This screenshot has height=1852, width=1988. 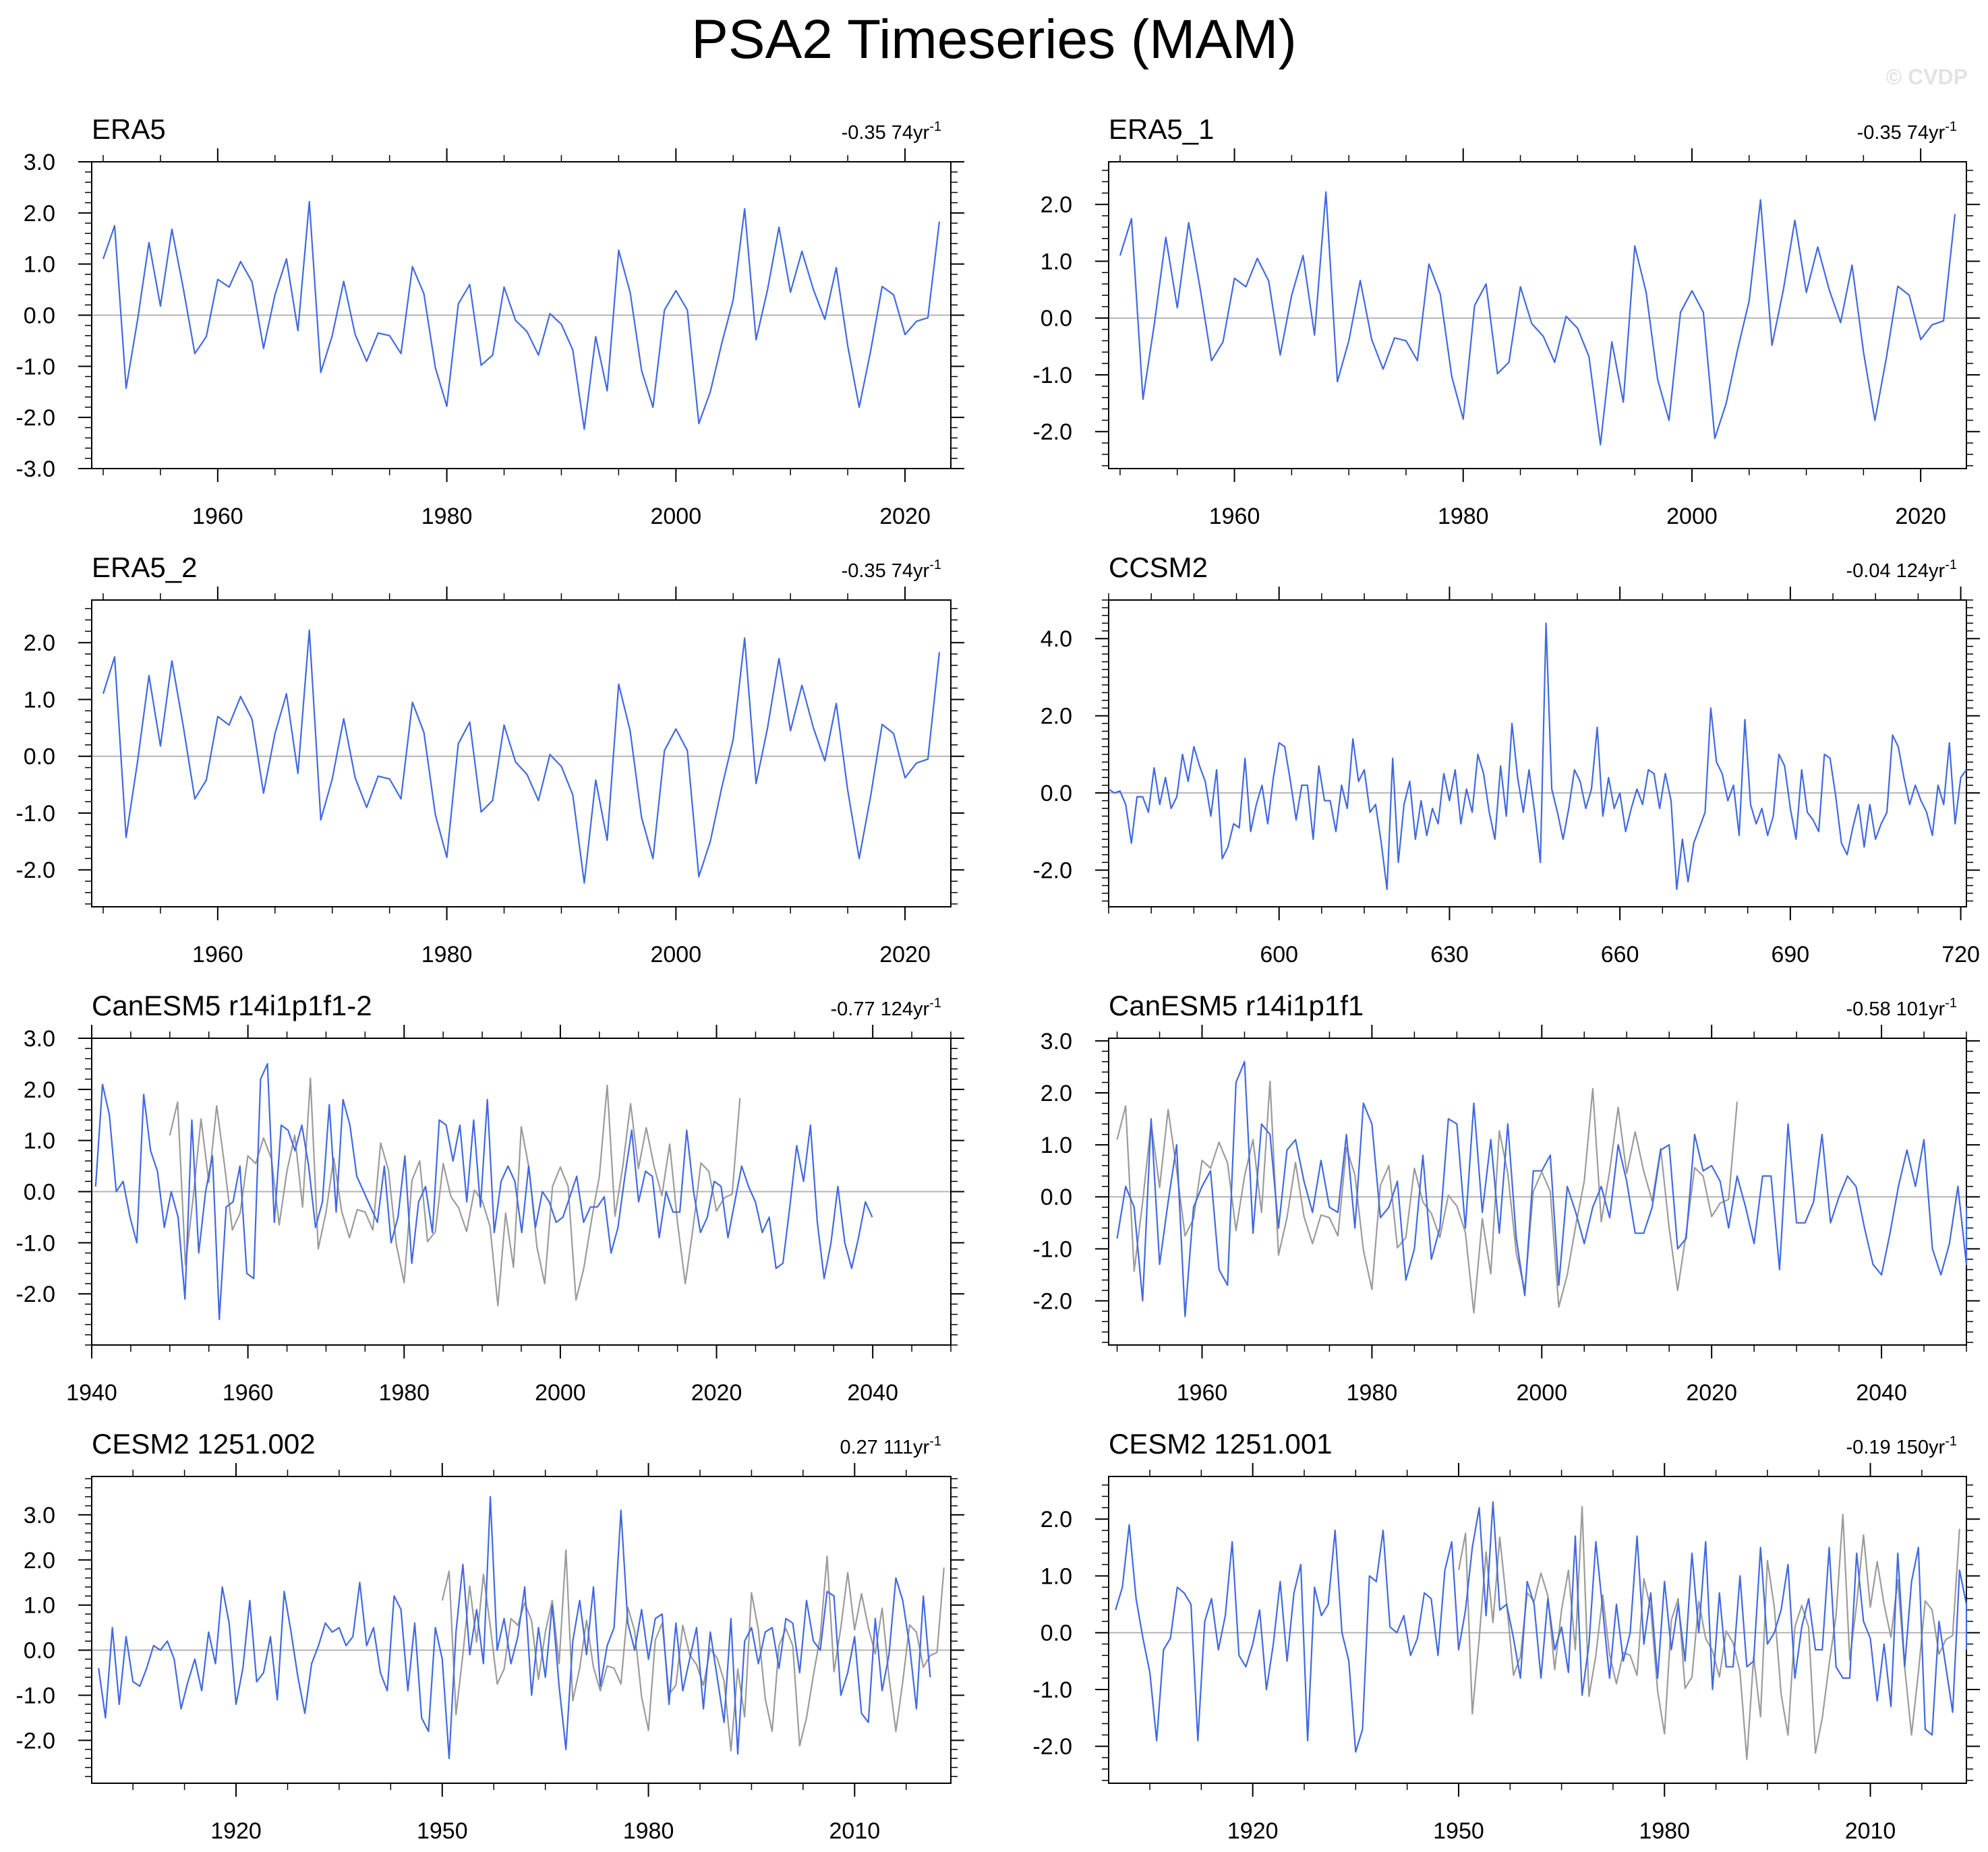 I want to click on trend-value: -0.04 124yr, so click(x=1896, y=571).